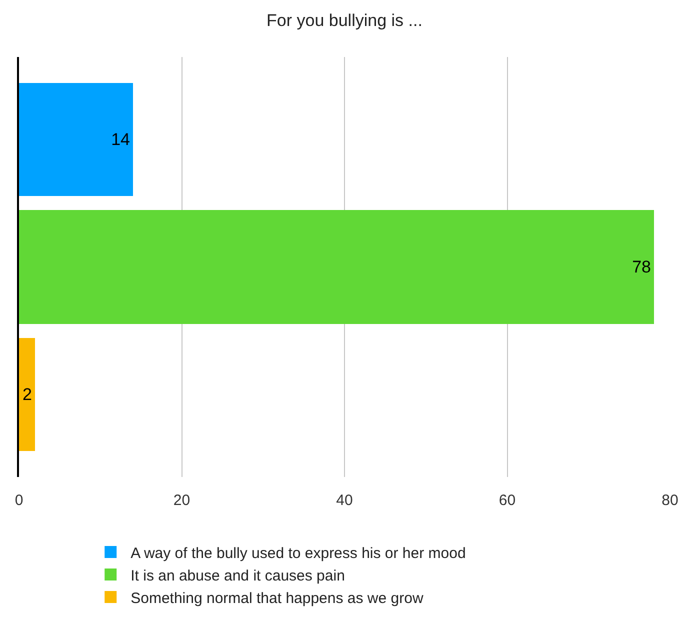 The width and height of the screenshot is (689, 625). I want to click on x-tick-label: 60, so click(507, 500).